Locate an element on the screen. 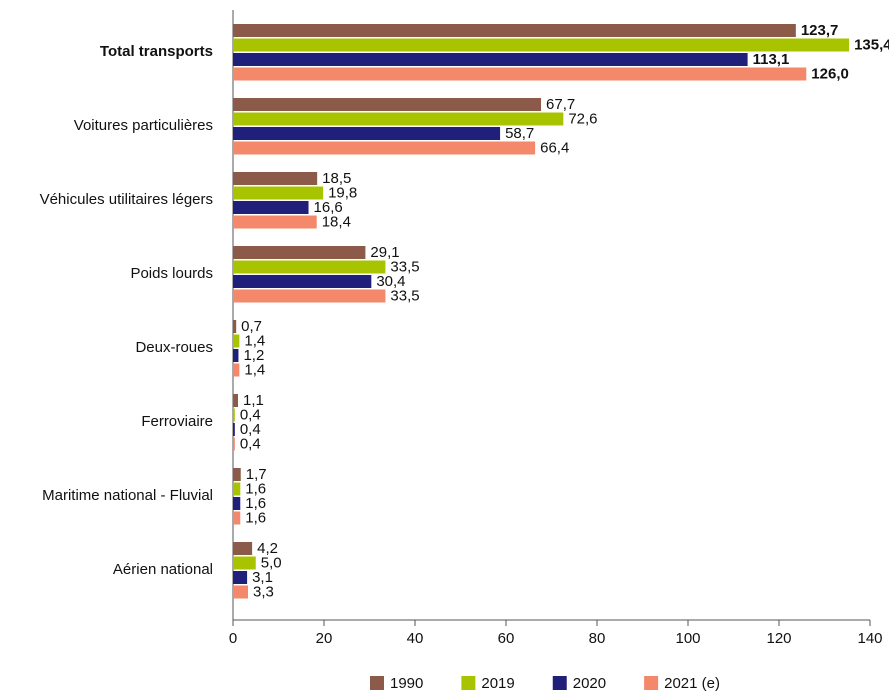  value-label: 29,1 is located at coordinates (384, 252).